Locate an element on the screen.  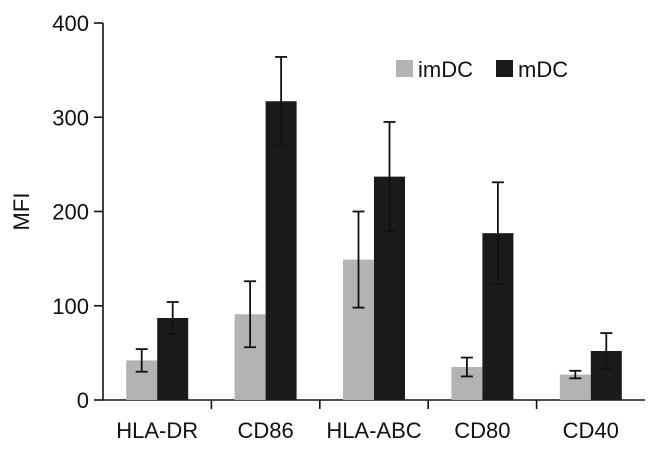
legend-swatch-imDC is located at coordinates (404, 68).